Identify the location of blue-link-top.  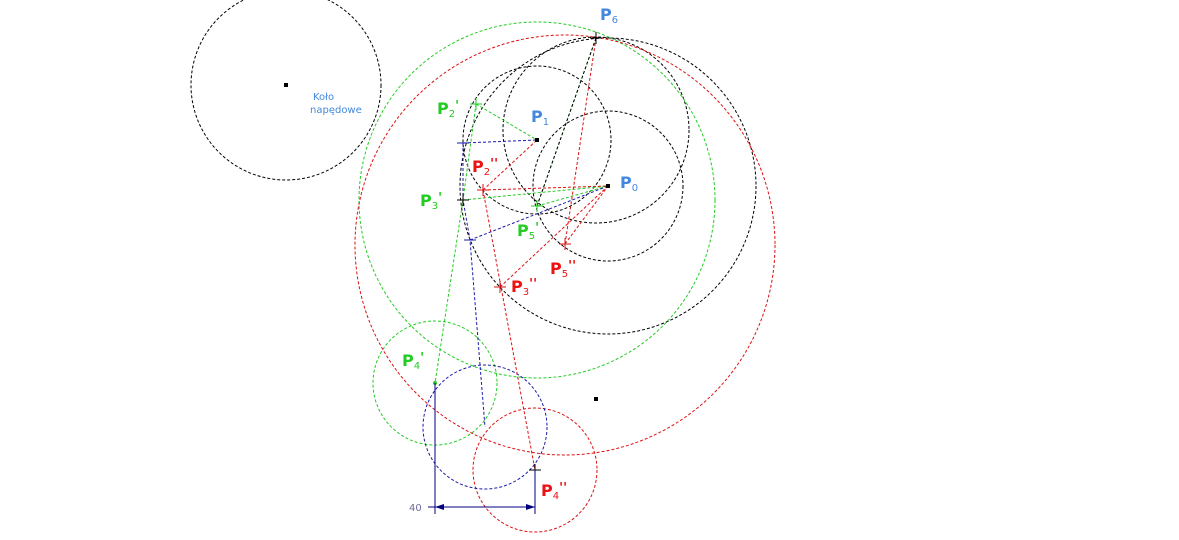
(500, 141).